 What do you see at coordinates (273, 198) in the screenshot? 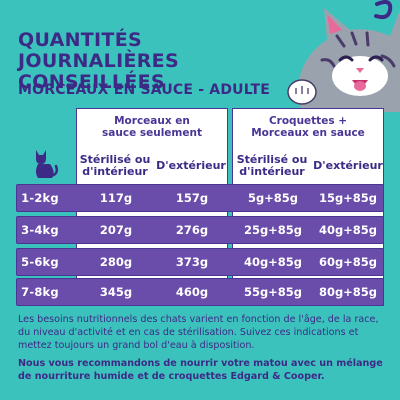
I see `cell-value: 5g+85g` at bounding box center [273, 198].